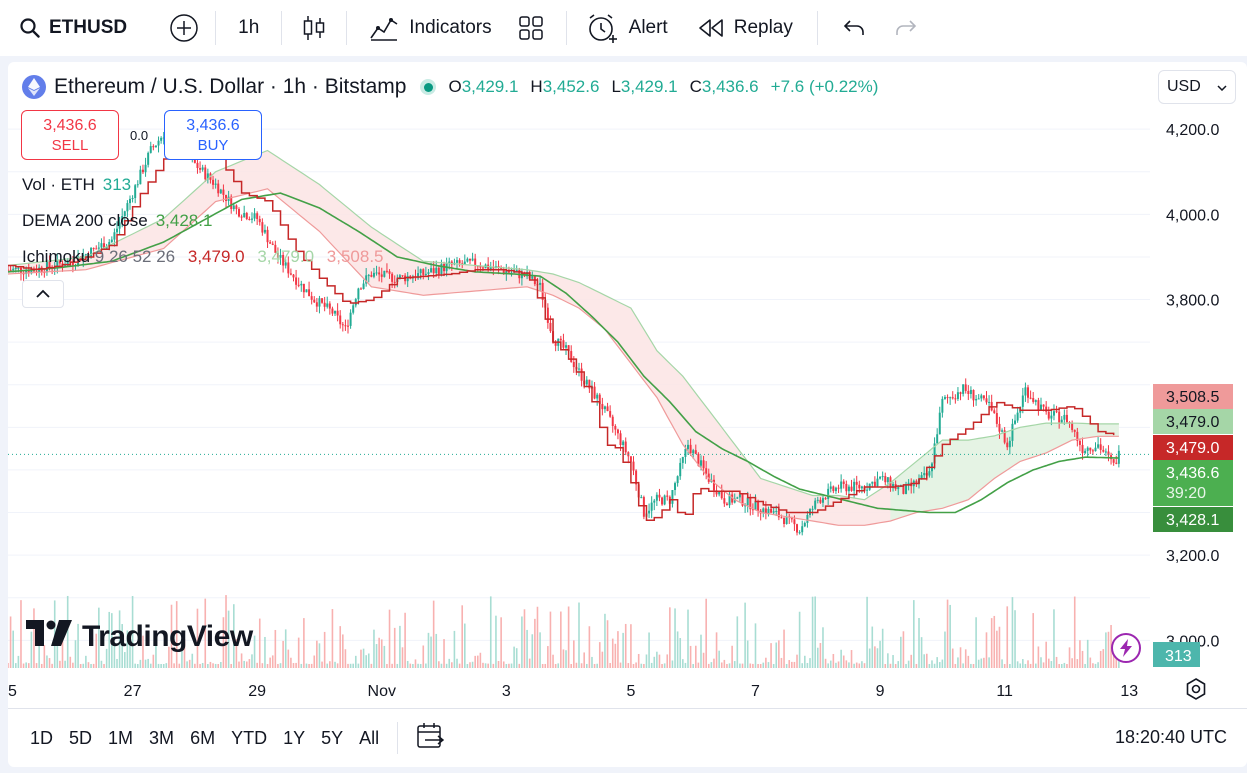  What do you see at coordinates (450, 27) in the screenshot?
I see `indicators-label: Indicators` at bounding box center [450, 27].